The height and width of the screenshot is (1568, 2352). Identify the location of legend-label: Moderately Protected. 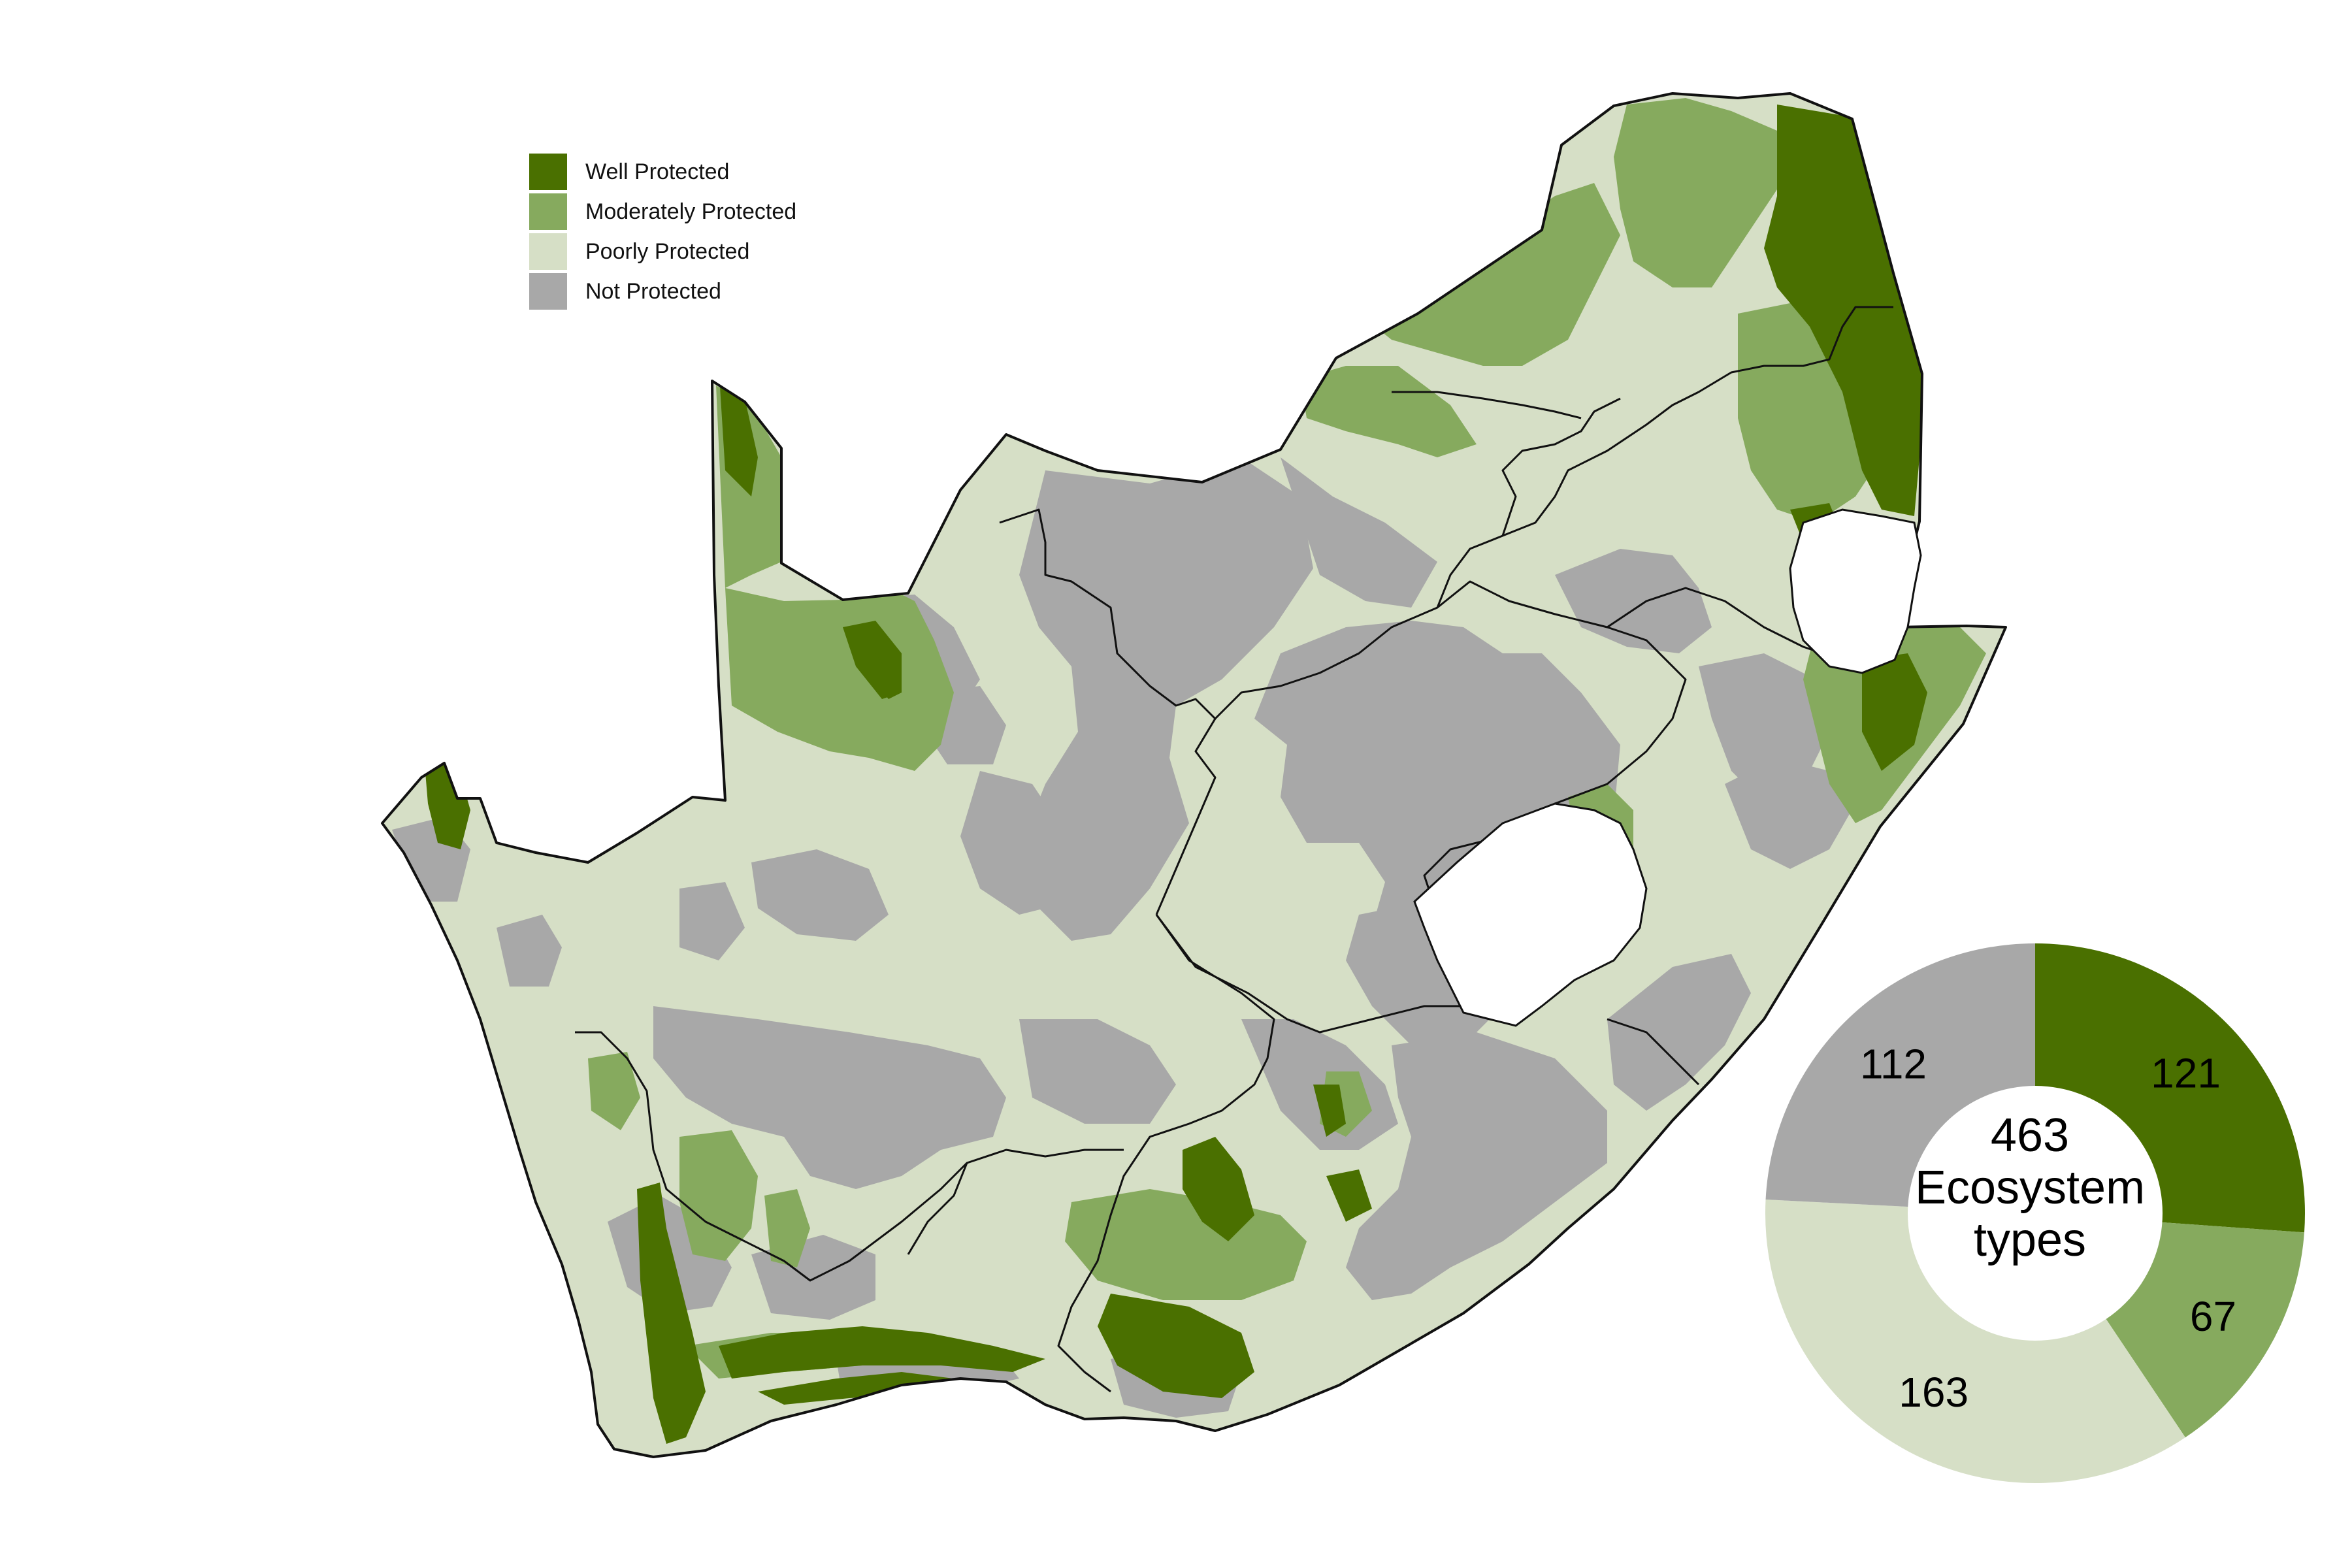
(691, 211).